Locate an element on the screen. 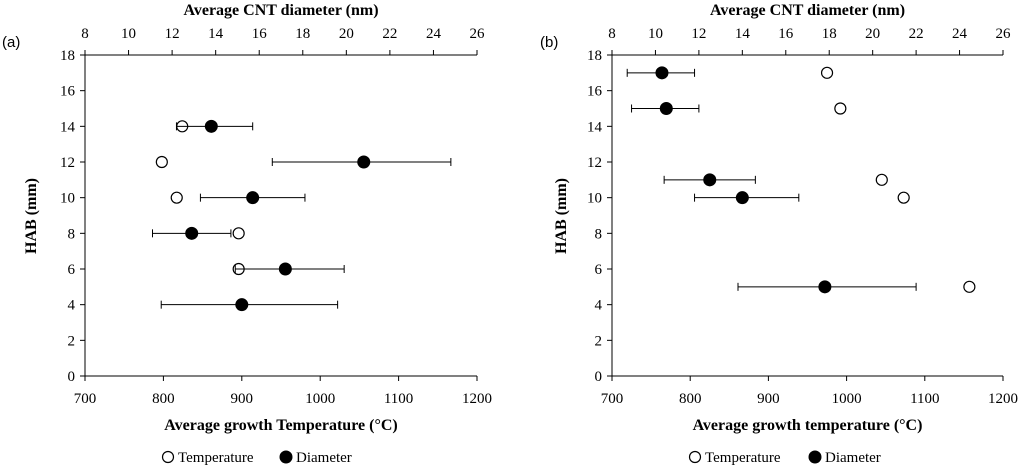  panel-label: (b) is located at coordinates (549, 42).